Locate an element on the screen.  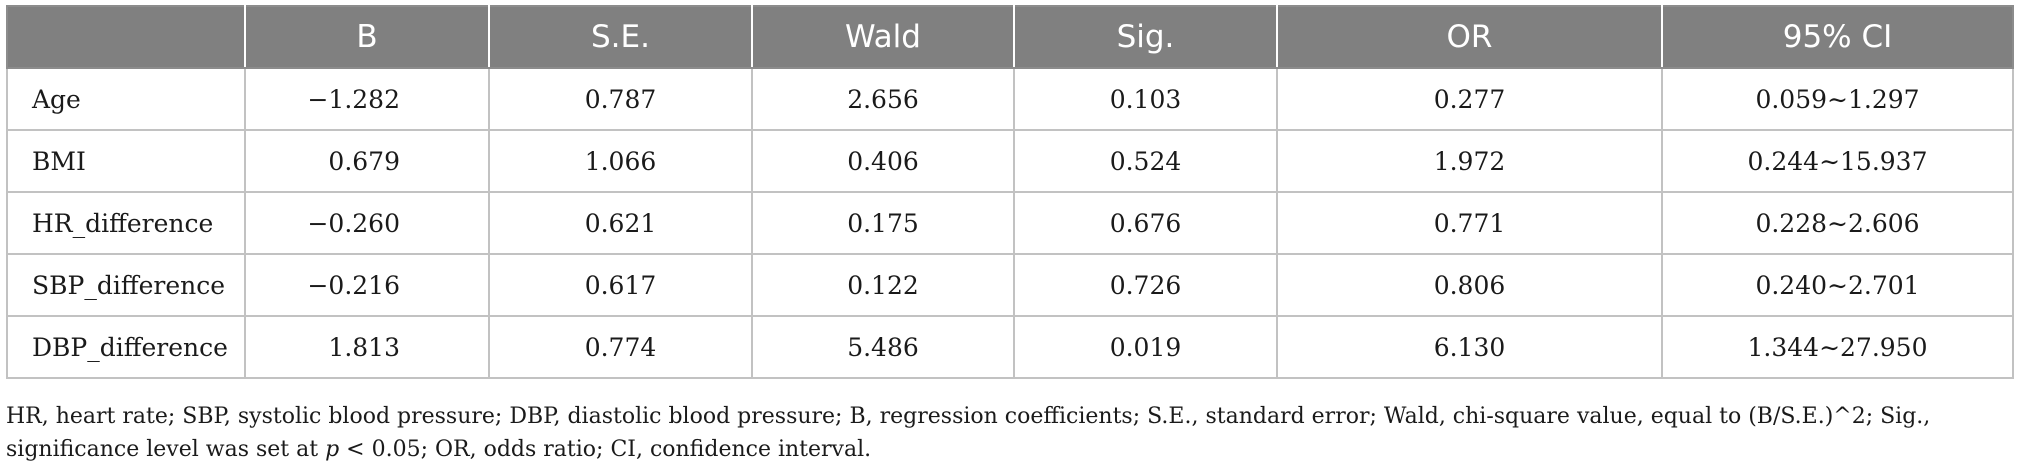
header-or: OR is located at coordinates (1469, 37).